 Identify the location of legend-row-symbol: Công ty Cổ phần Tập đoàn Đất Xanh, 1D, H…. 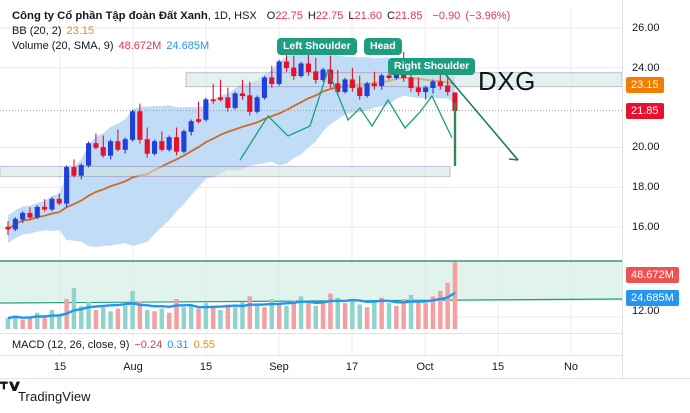
(261, 16).